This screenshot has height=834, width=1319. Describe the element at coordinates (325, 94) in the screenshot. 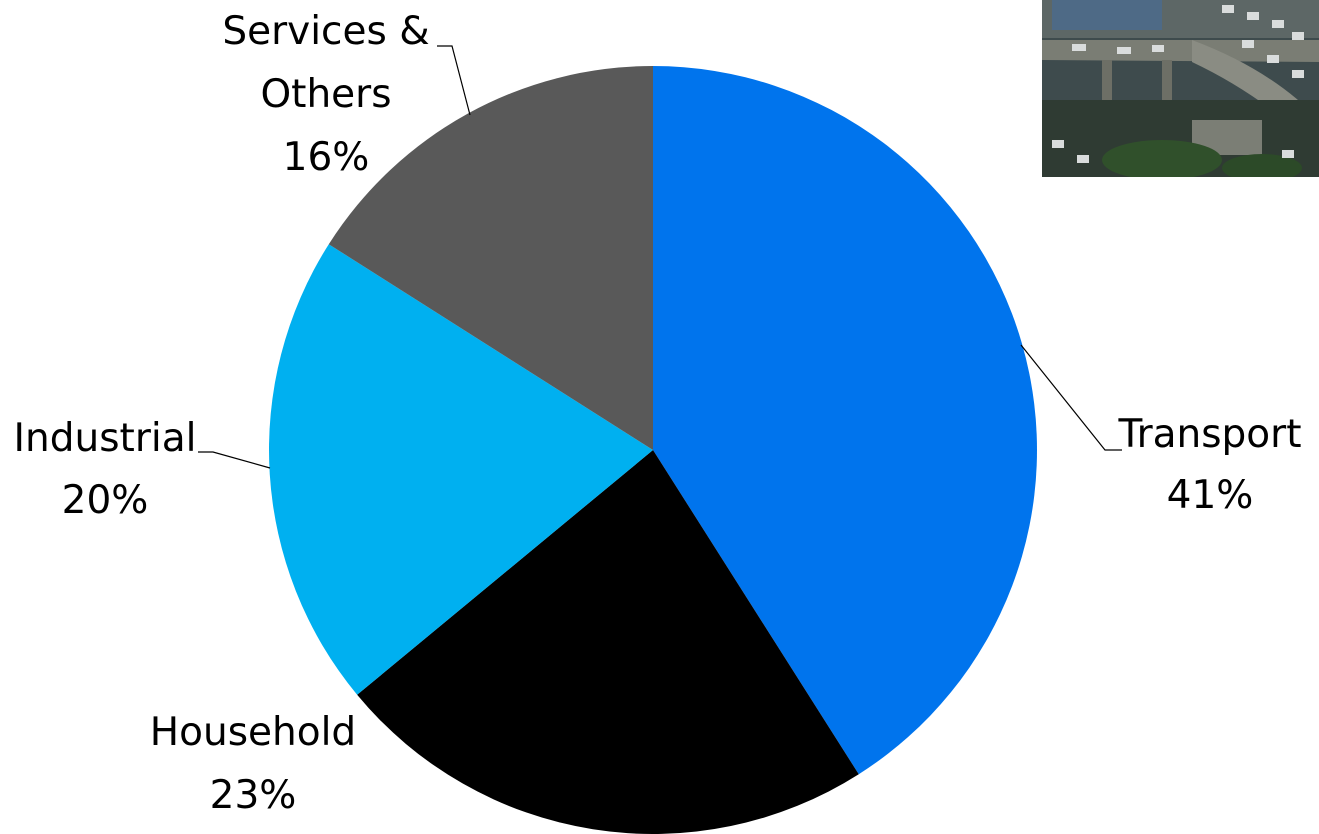

I see `slice-label-services-line2: Others` at that location.